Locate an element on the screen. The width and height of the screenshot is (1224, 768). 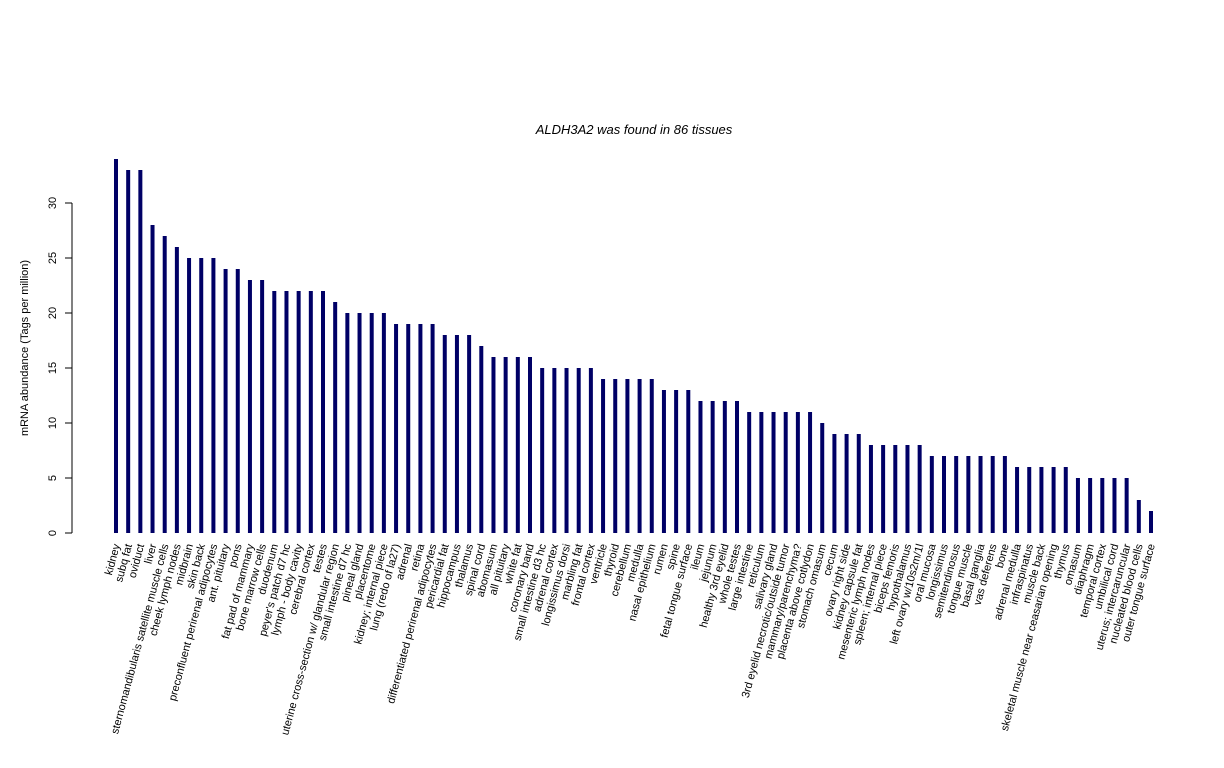
chart-title: ALDH3A2 was found in 86 tissues is located at coordinates (634, 129).